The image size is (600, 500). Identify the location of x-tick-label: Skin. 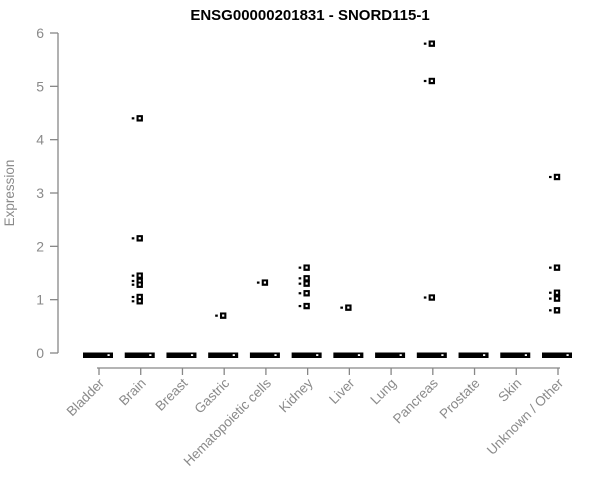
(509, 390).